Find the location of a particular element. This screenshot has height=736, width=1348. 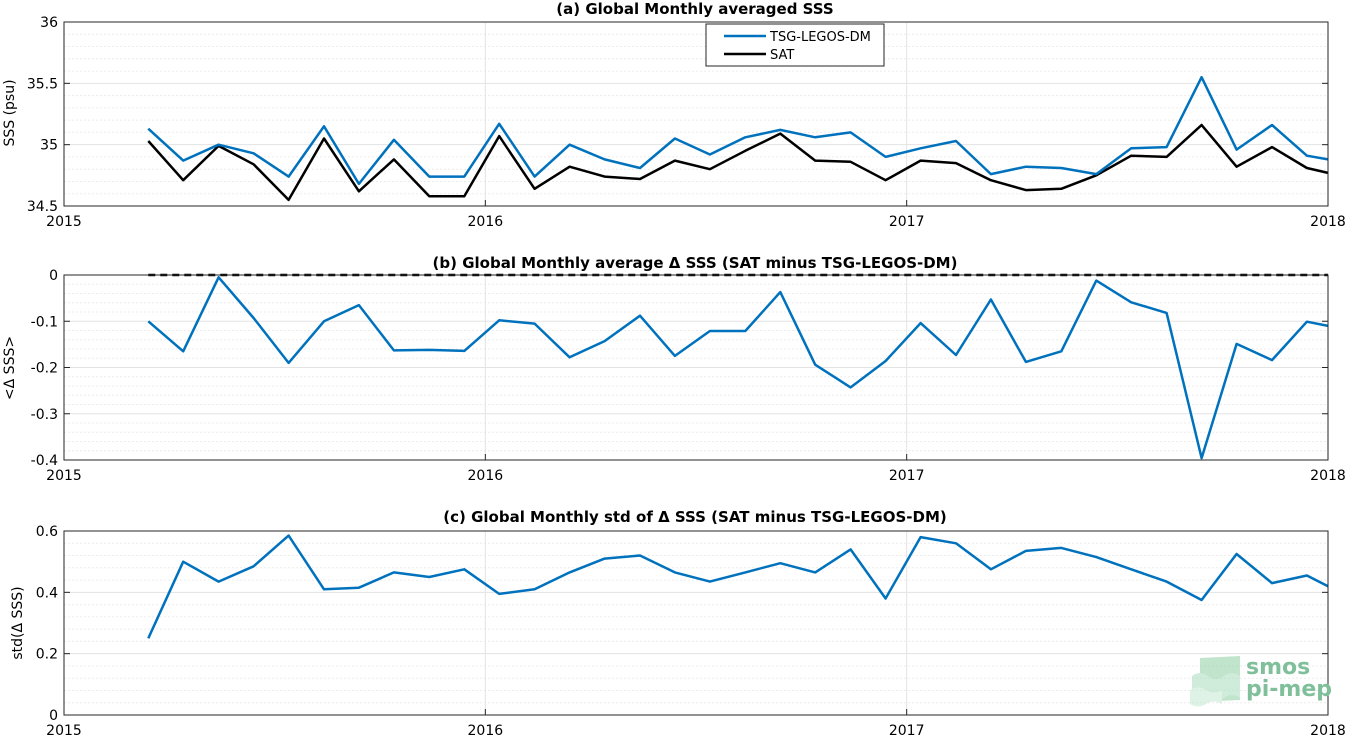

panel-a-series-tsg-legos-dm is located at coordinates (738, 130).